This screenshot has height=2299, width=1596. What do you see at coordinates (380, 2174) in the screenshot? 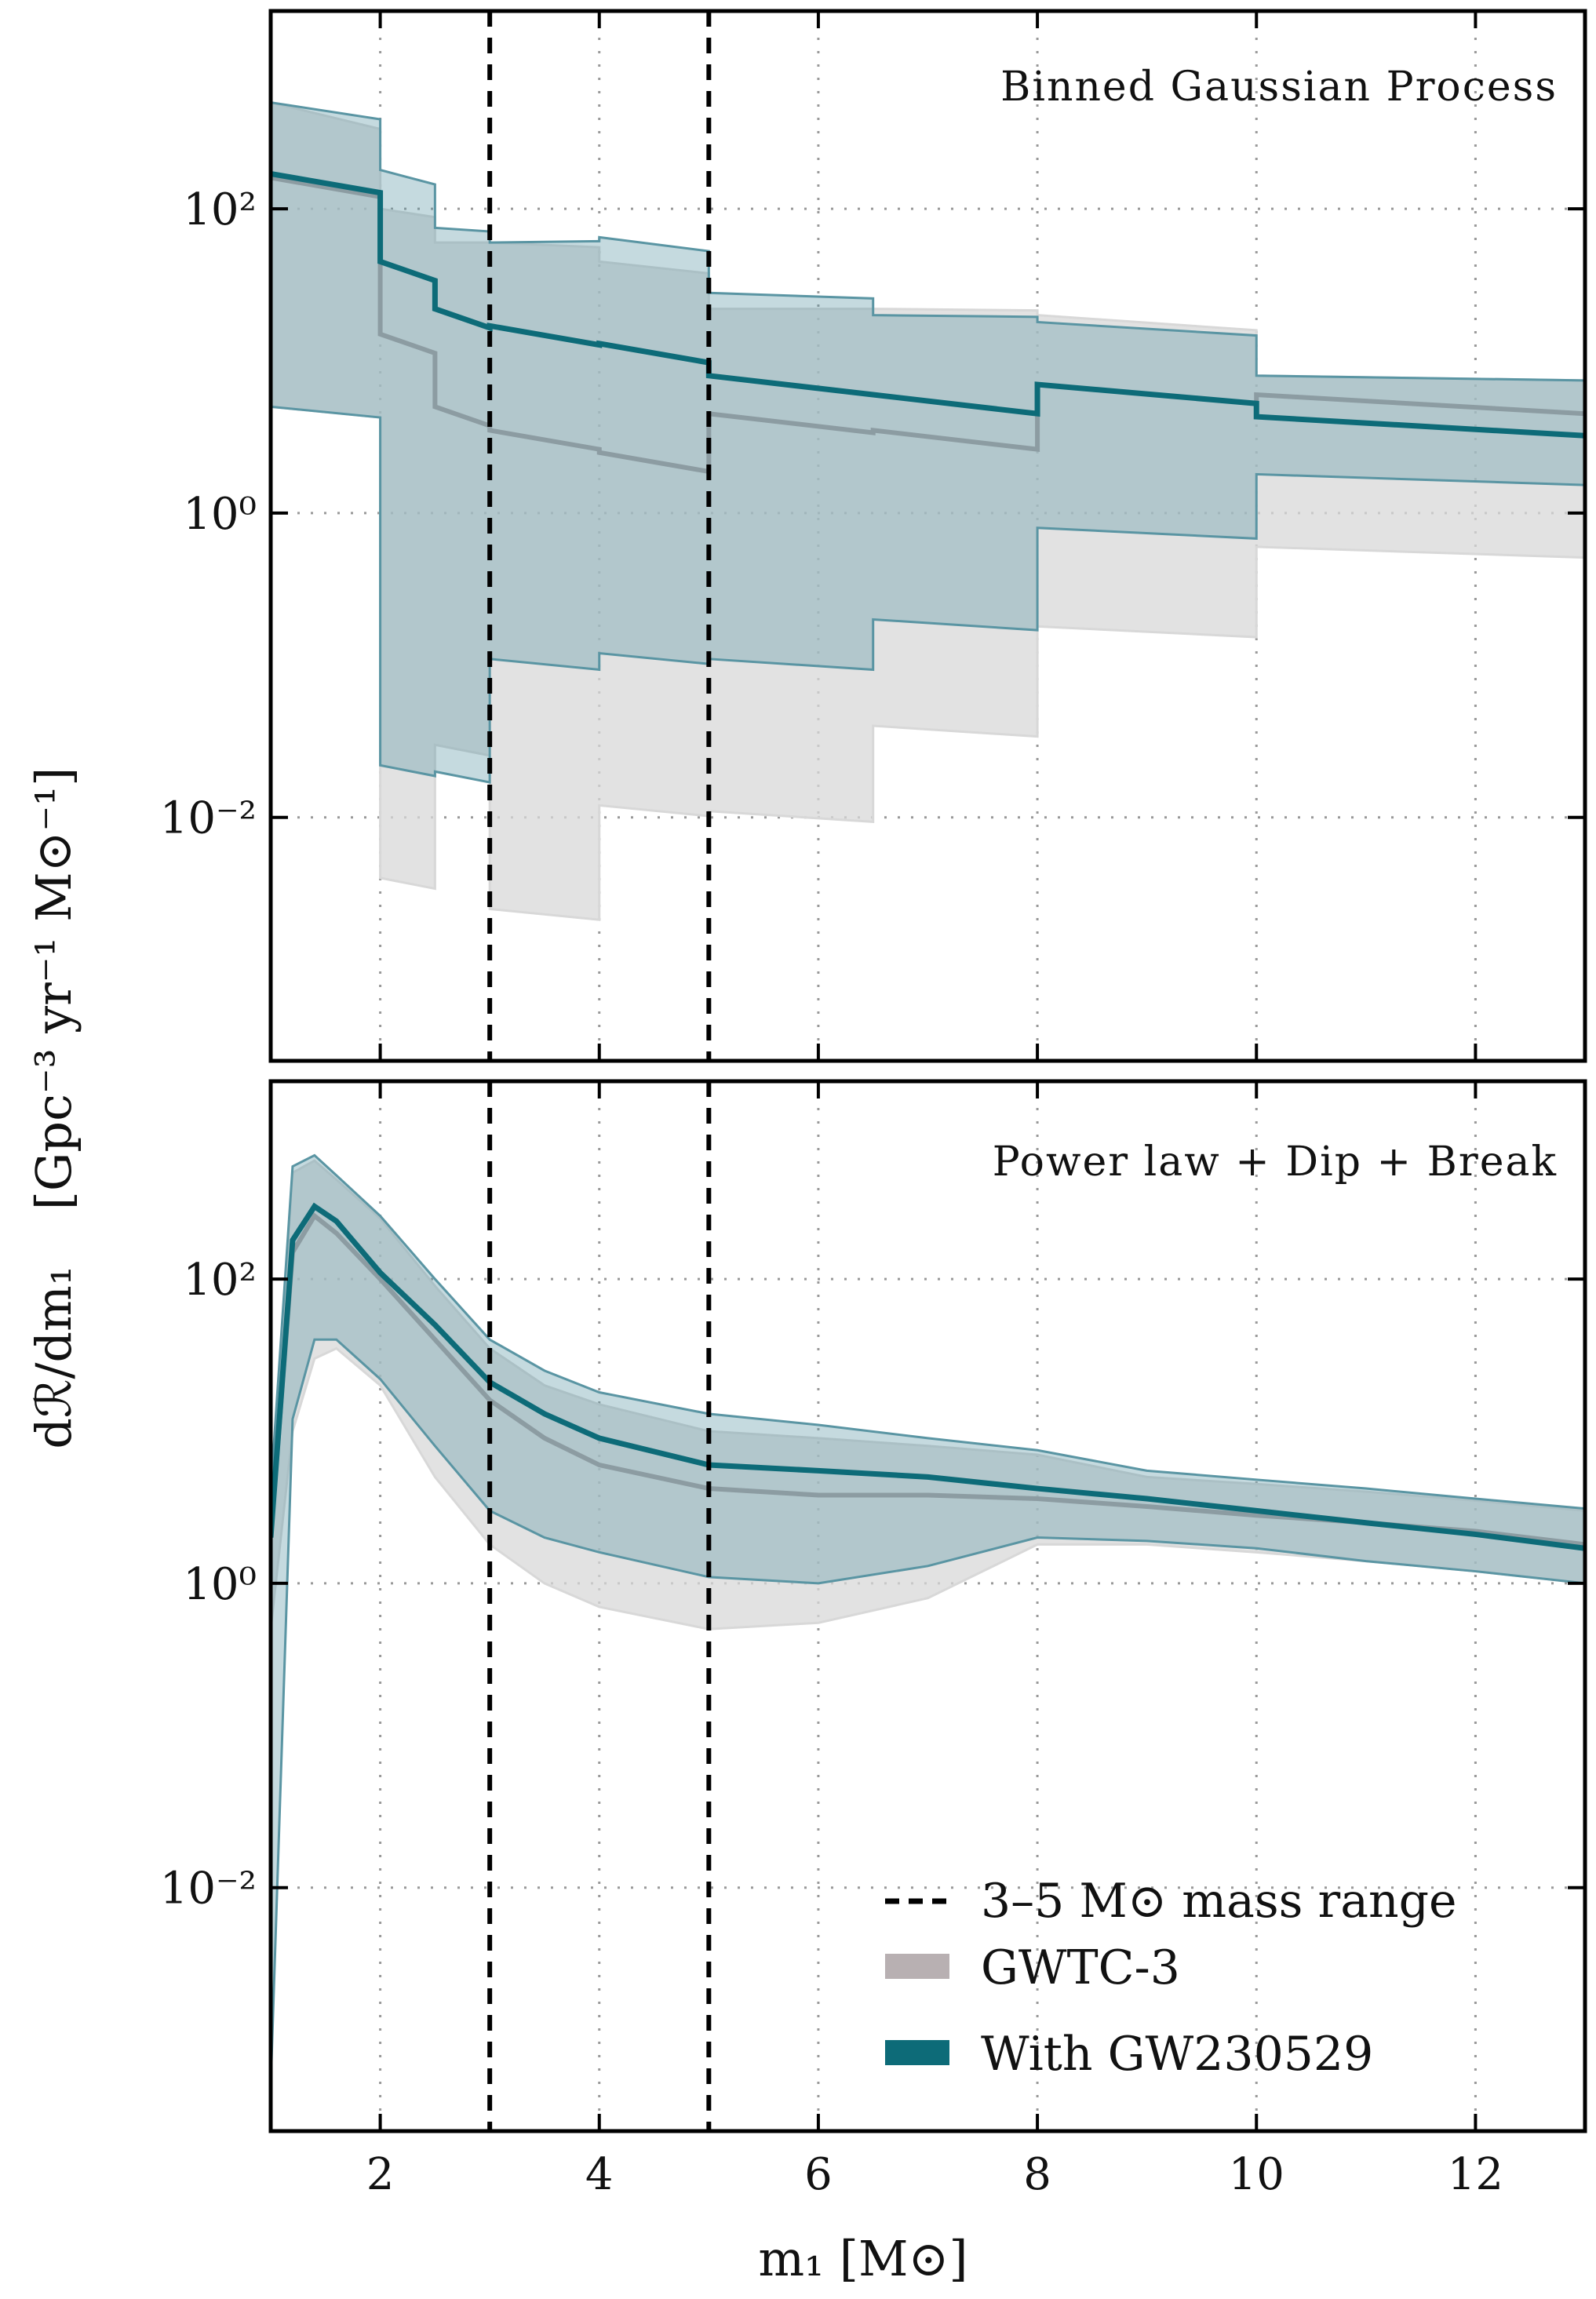
I see `x-tick-label: 2` at bounding box center [380, 2174].